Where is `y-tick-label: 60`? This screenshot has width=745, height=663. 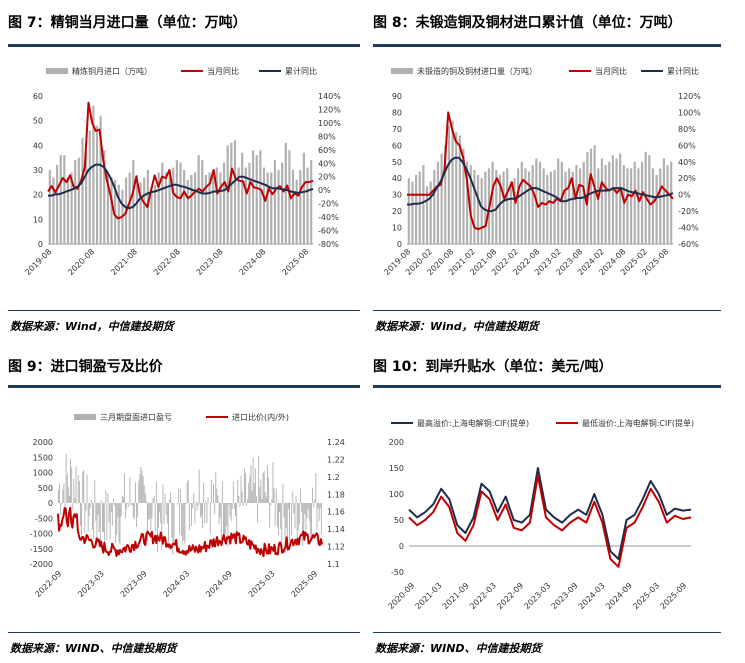
y-tick-label: 60 is located at coordinates (397, 145).